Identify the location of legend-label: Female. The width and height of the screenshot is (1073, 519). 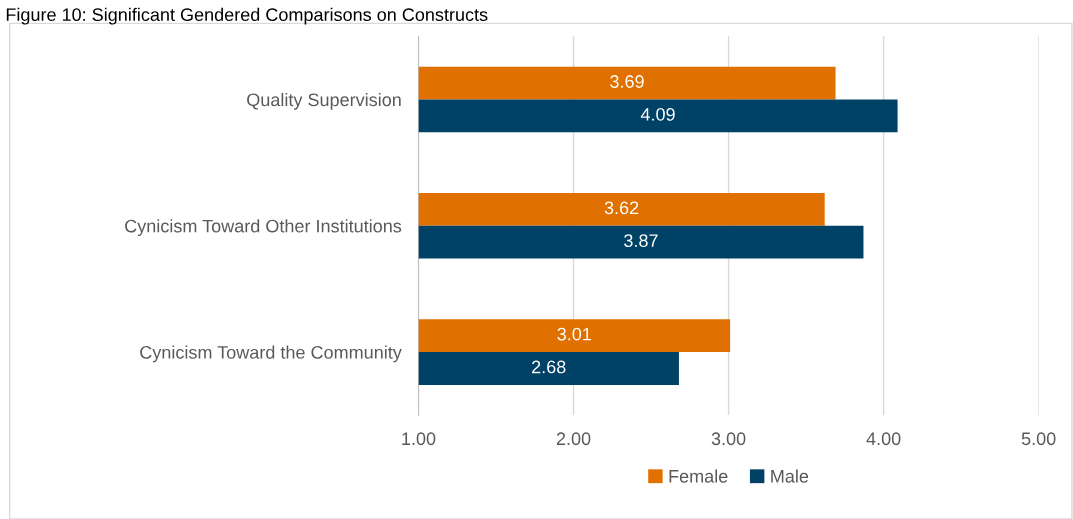
(698, 476).